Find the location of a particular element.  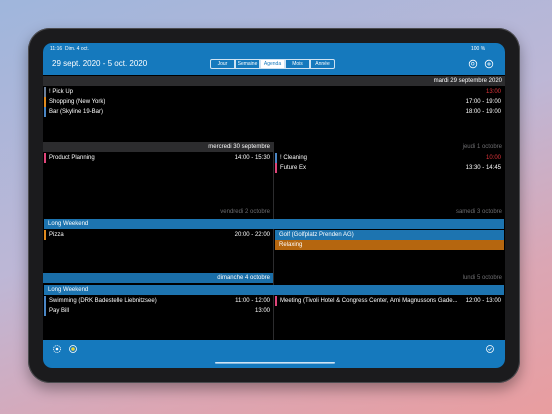

status-time: 11:16 is located at coordinates (56, 49).